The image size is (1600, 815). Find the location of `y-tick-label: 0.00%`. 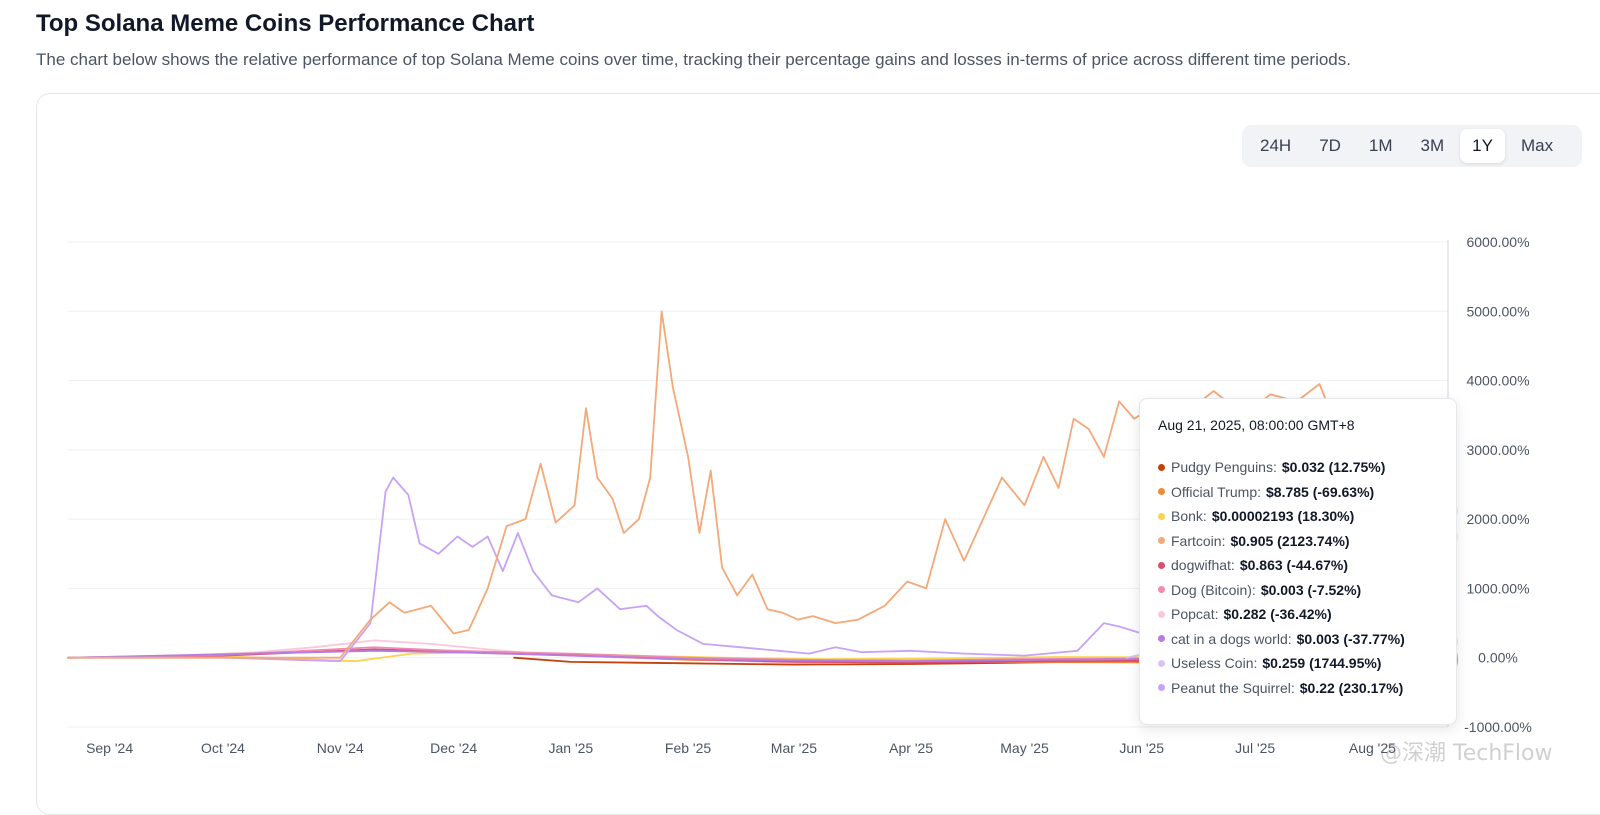

y-tick-label: 0.00% is located at coordinates (1498, 658).